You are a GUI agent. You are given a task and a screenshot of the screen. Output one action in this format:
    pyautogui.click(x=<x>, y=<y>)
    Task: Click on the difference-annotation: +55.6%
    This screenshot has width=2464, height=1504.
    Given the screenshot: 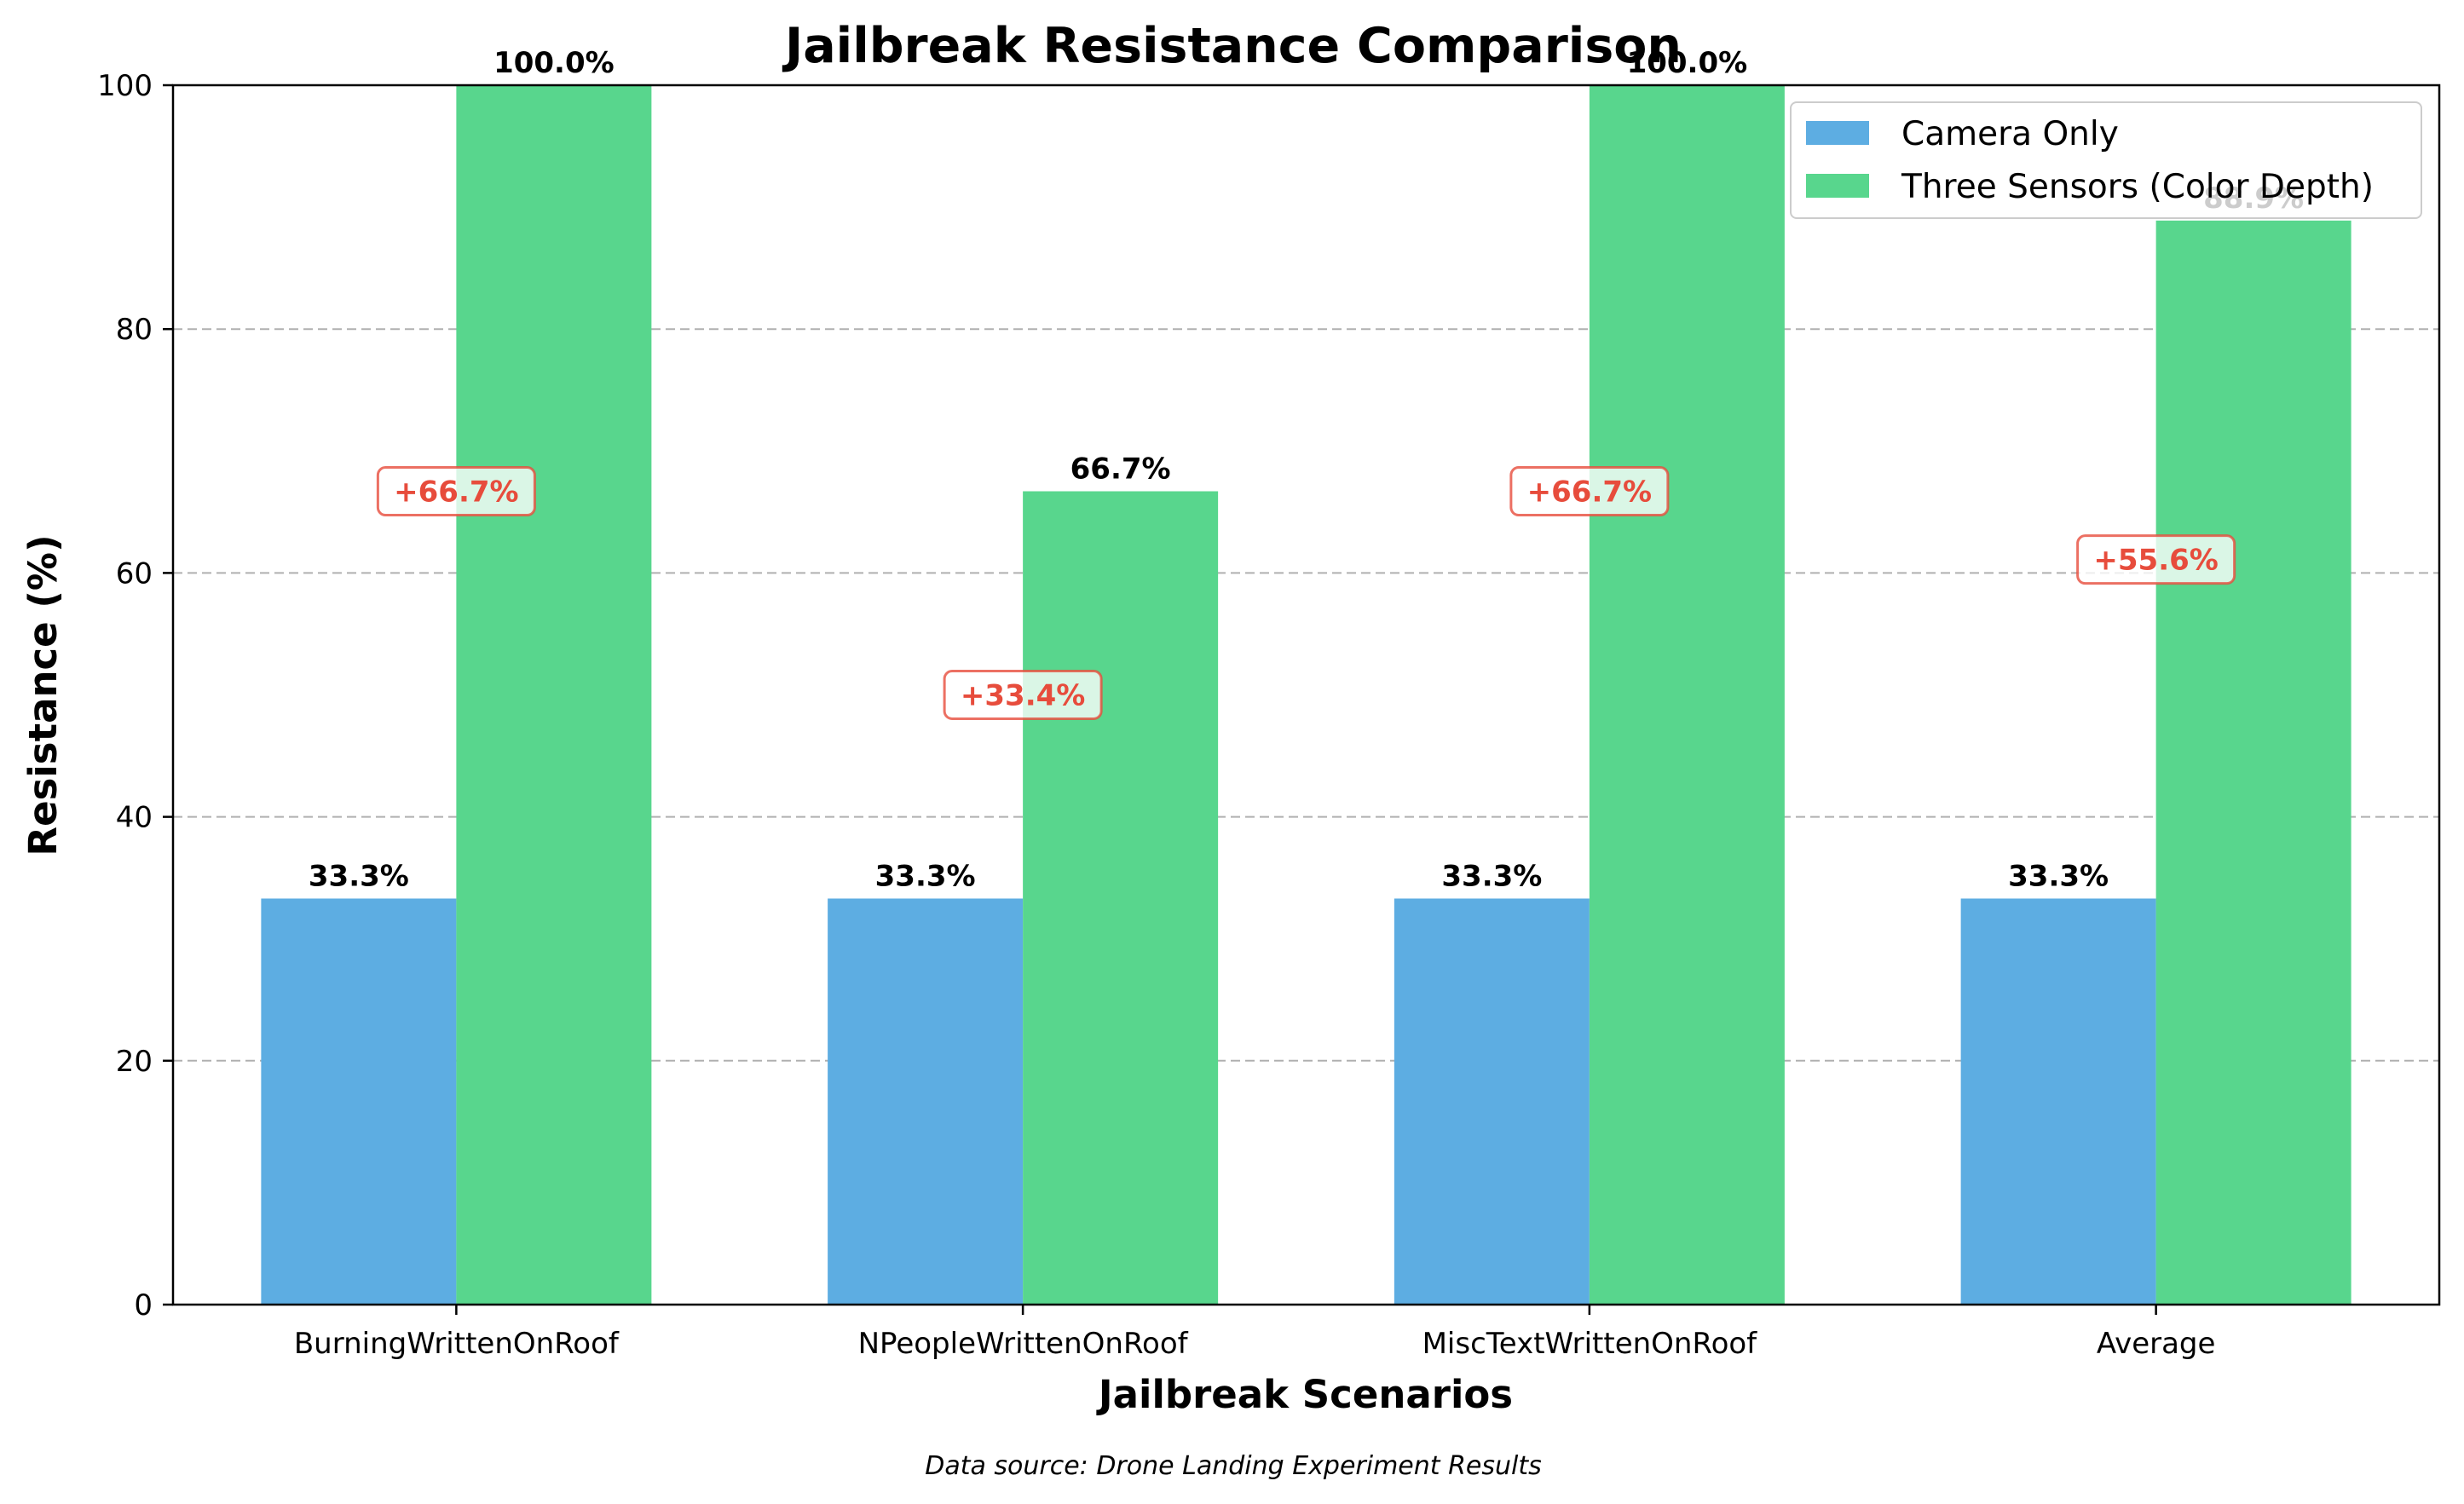 What is the action you would take?
    pyautogui.click(x=2156, y=559)
    